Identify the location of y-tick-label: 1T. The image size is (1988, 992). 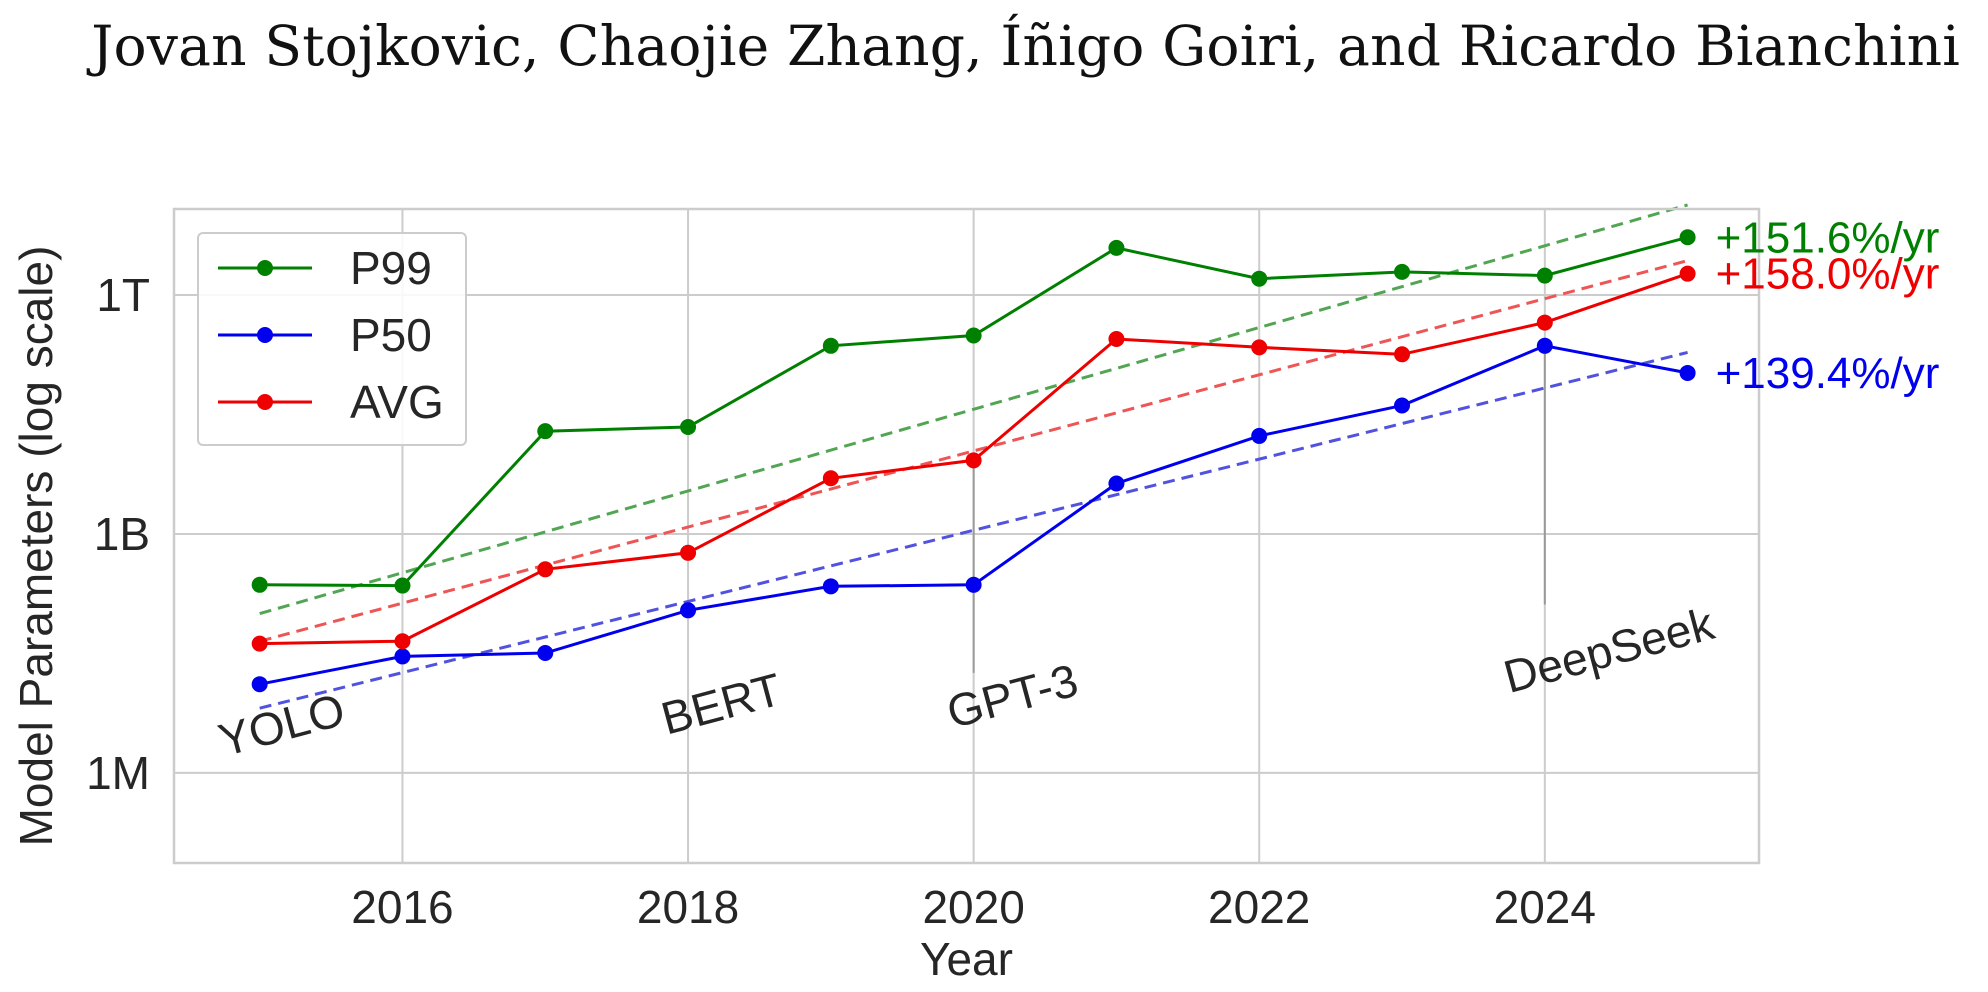
(123, 295).